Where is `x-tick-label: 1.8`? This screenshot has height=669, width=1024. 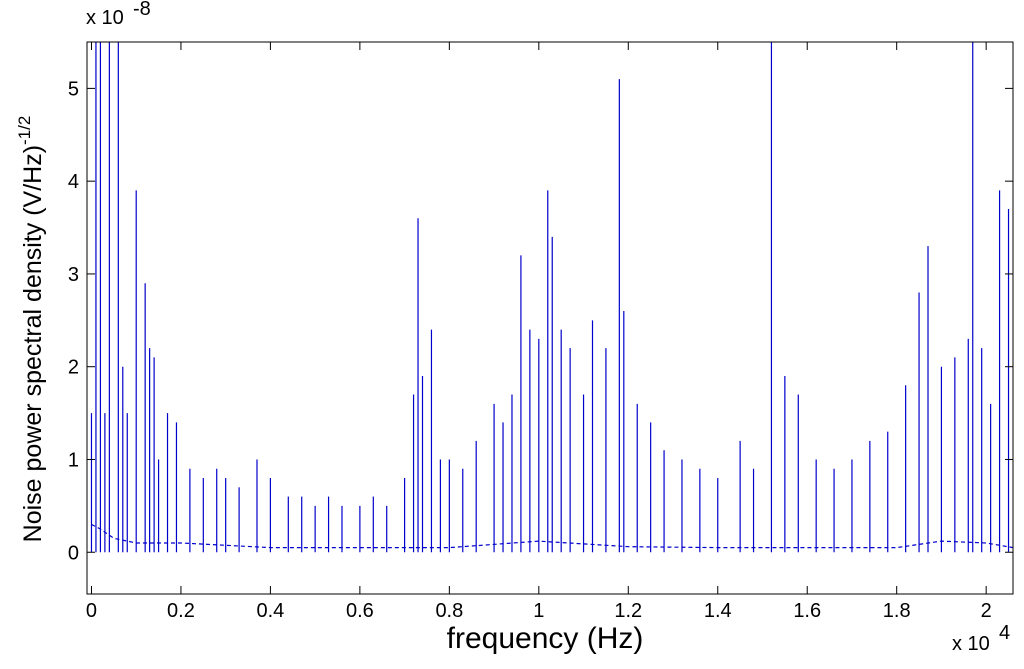 x-tick-label: 1.8 is located at coordinates (897, 611).